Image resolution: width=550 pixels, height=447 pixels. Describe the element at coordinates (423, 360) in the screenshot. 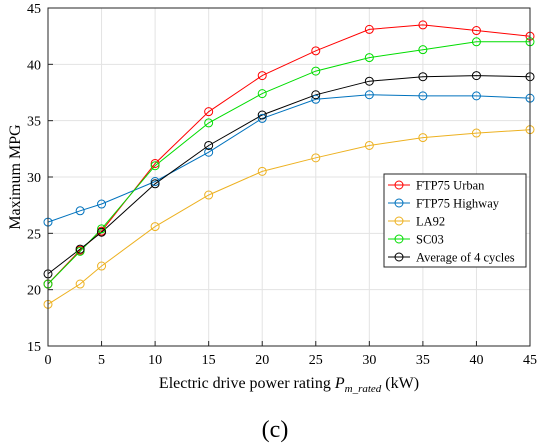

I see `x-tick-label: 35` at that location.